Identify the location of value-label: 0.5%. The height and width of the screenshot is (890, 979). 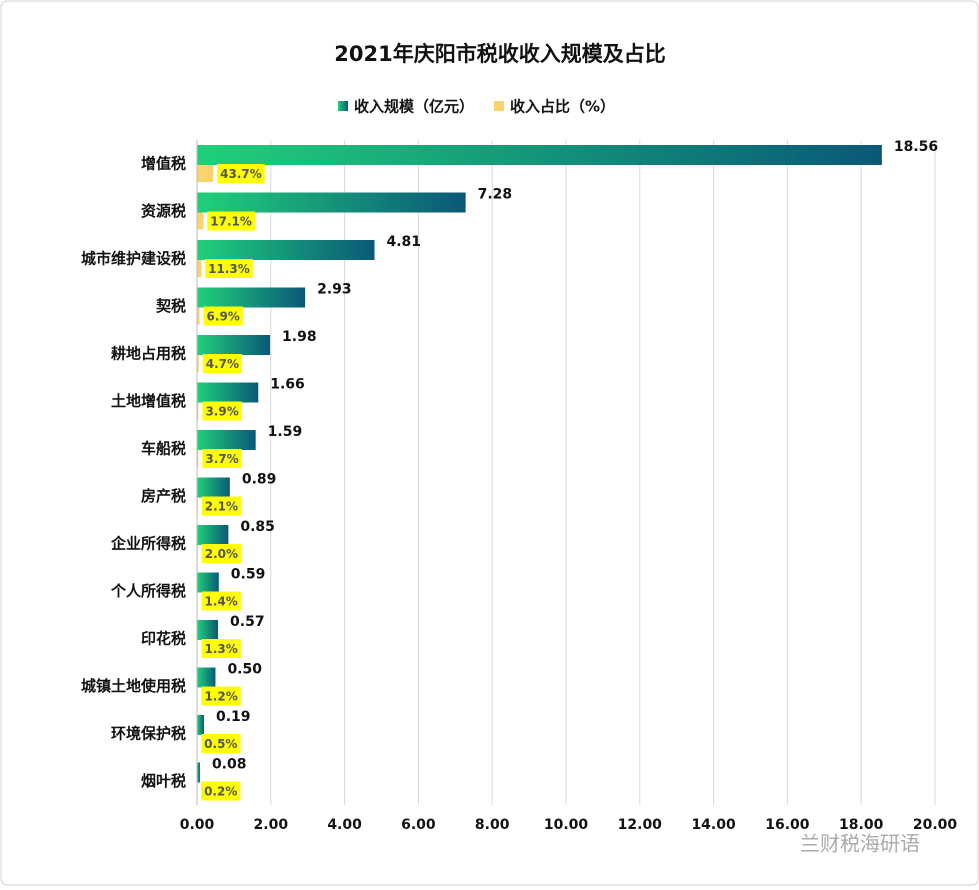
(220, 744).